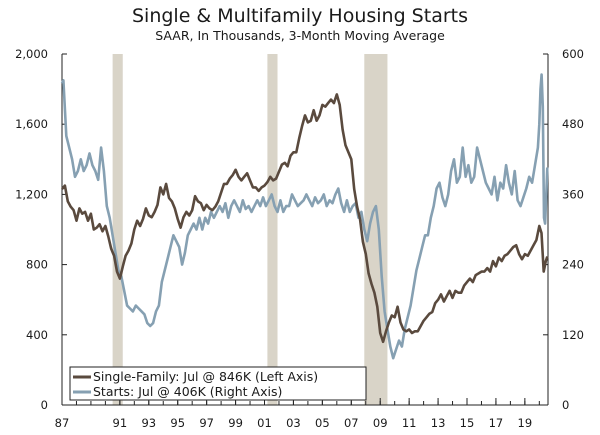 The height and width of the screenshot is (435, 600). What do you see at coordinates (573, 194) in the screenshot?
I see `right-axis-tick-label: 360` at bounding box center [573, 194].